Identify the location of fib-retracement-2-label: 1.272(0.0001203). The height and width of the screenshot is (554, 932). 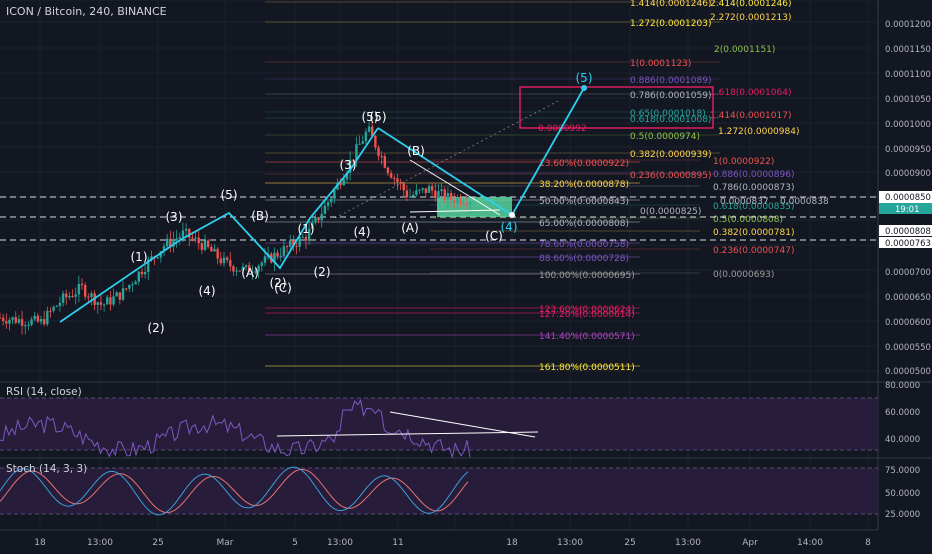
(670, 24).